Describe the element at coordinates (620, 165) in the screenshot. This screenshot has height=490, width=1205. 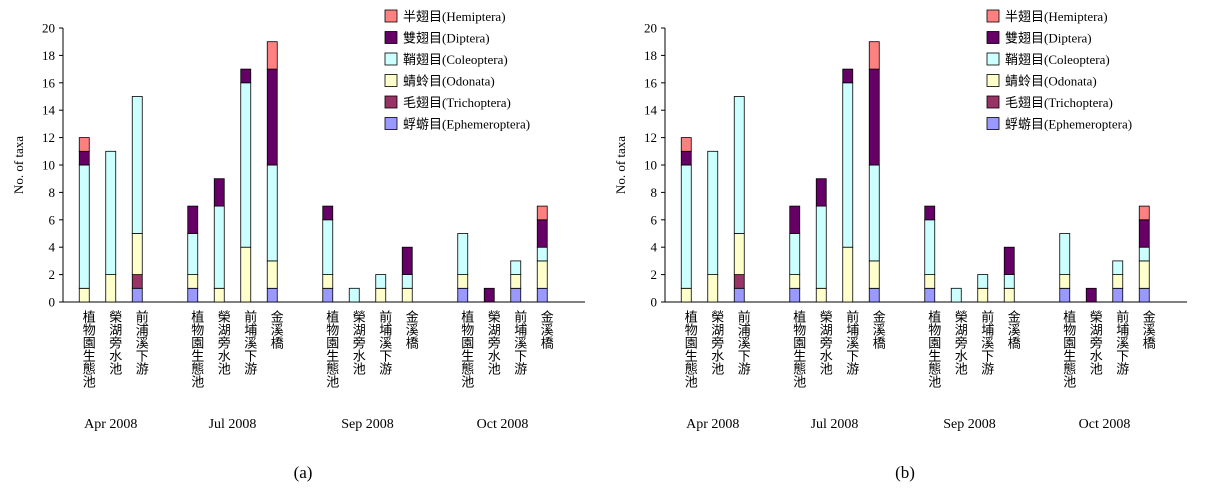
I see `y-axis-label: No. of taxa` at that location.